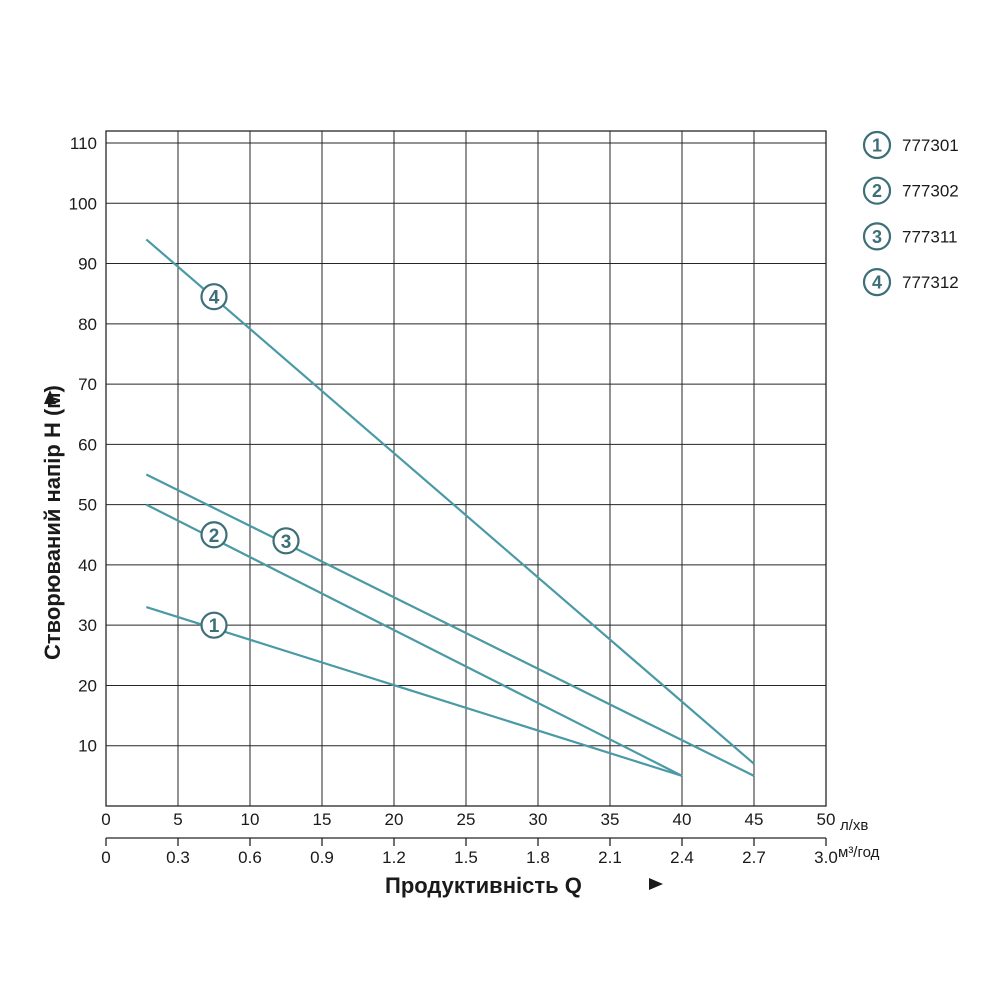 This screenshot has width=1000, height=1000. What do you see at coordinates (854, 825) in the screenshot?
I see `x-unit-primary: л/хв` at bounding box center [854, 825].